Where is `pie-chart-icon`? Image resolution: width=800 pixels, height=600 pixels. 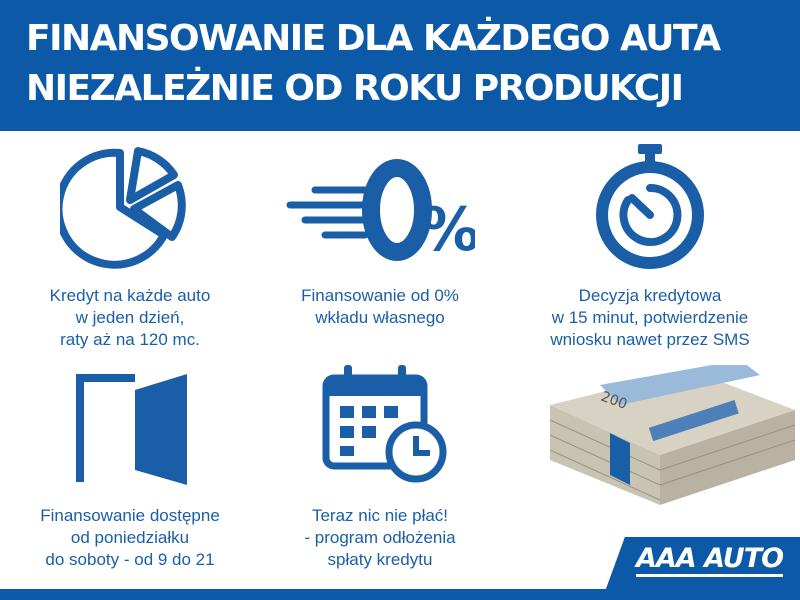
pie-chart-icon is located at coordinates (123, 208).